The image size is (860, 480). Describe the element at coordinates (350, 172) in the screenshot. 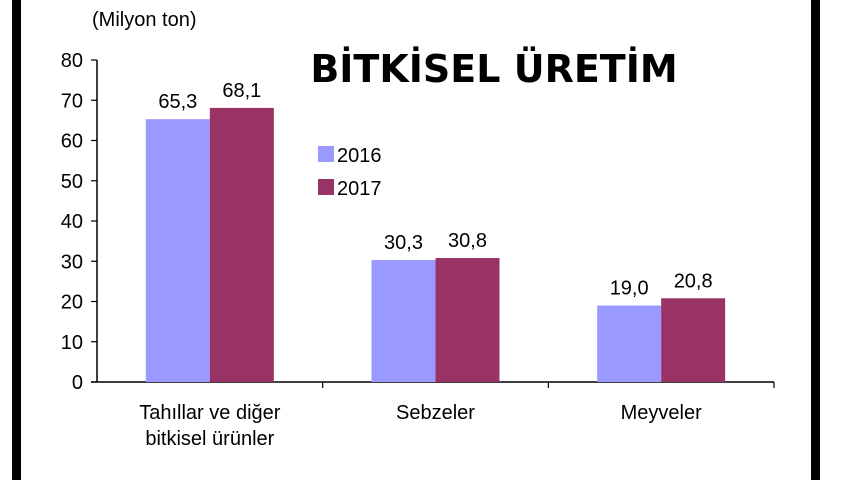

I see `legend: 2016 2017` at that location.